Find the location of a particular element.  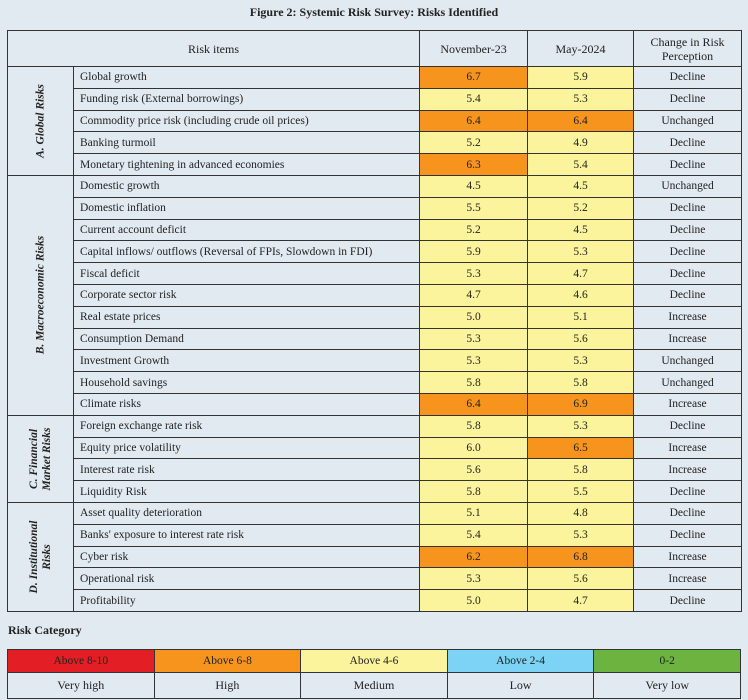

risk-item: Liquidity Risk is located at coordinates (246, 491).